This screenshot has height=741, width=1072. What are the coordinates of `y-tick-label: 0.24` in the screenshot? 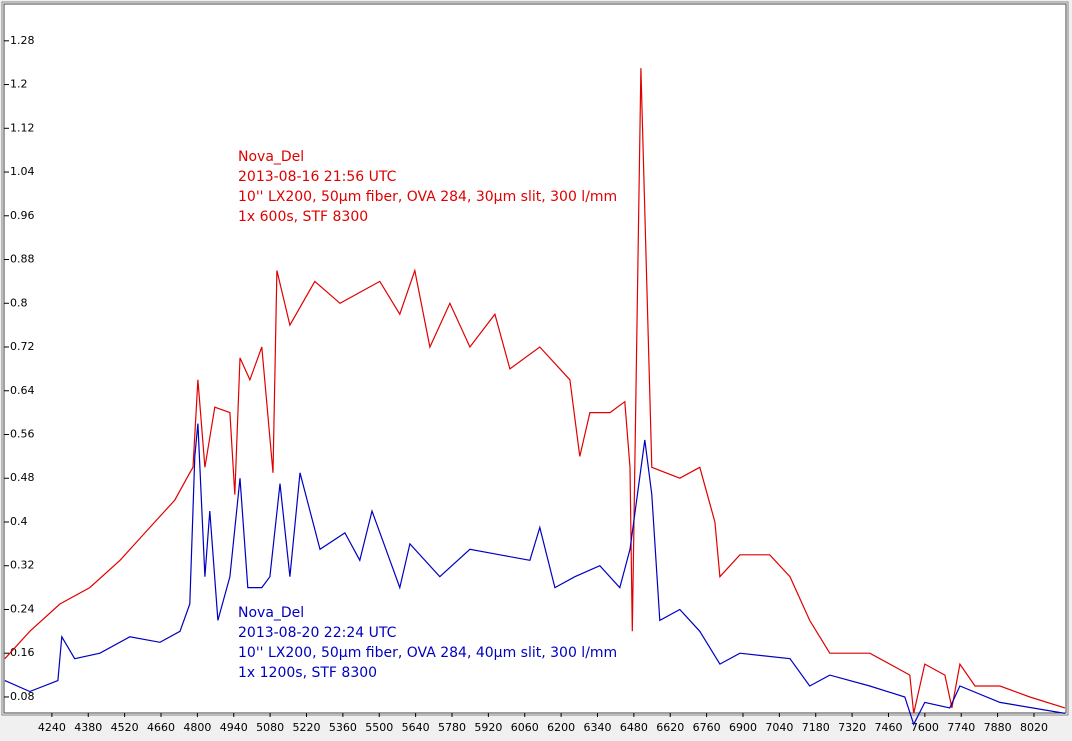 It's located at (22, 608).